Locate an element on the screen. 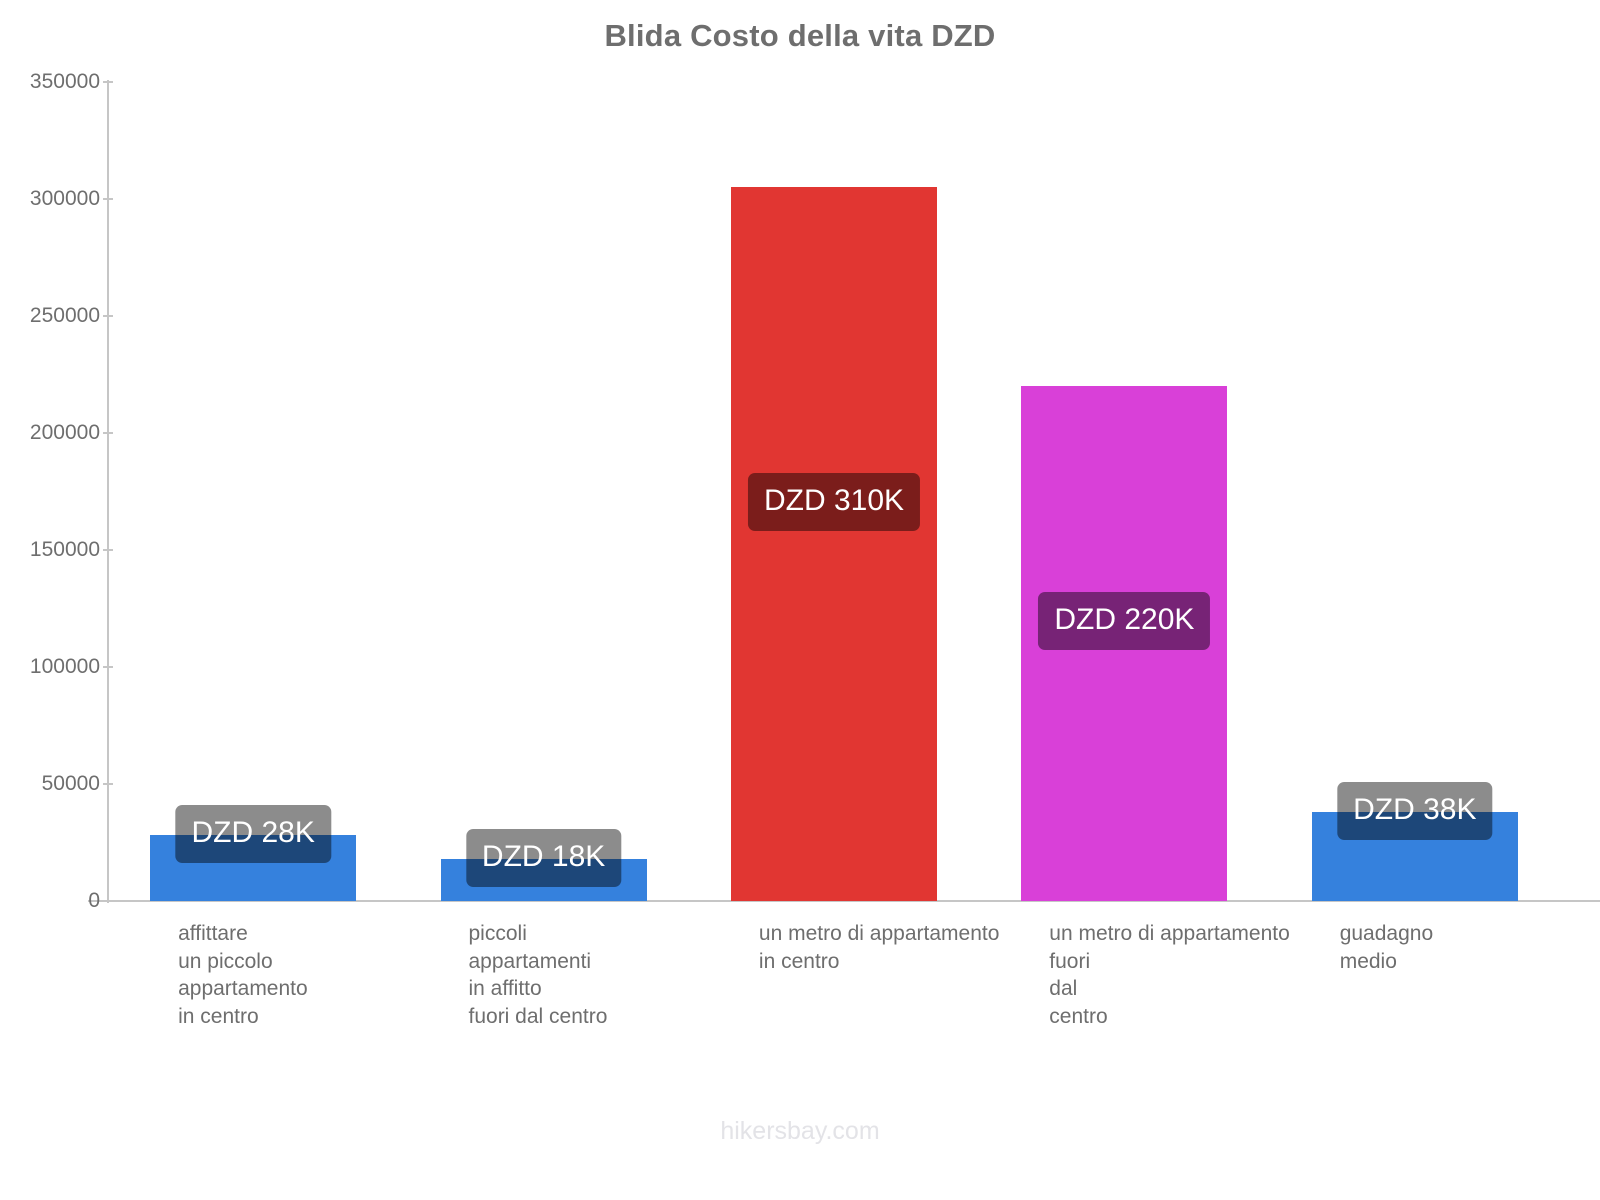  y-axis-tick-label: 0 is located at coordinates (94, 900).